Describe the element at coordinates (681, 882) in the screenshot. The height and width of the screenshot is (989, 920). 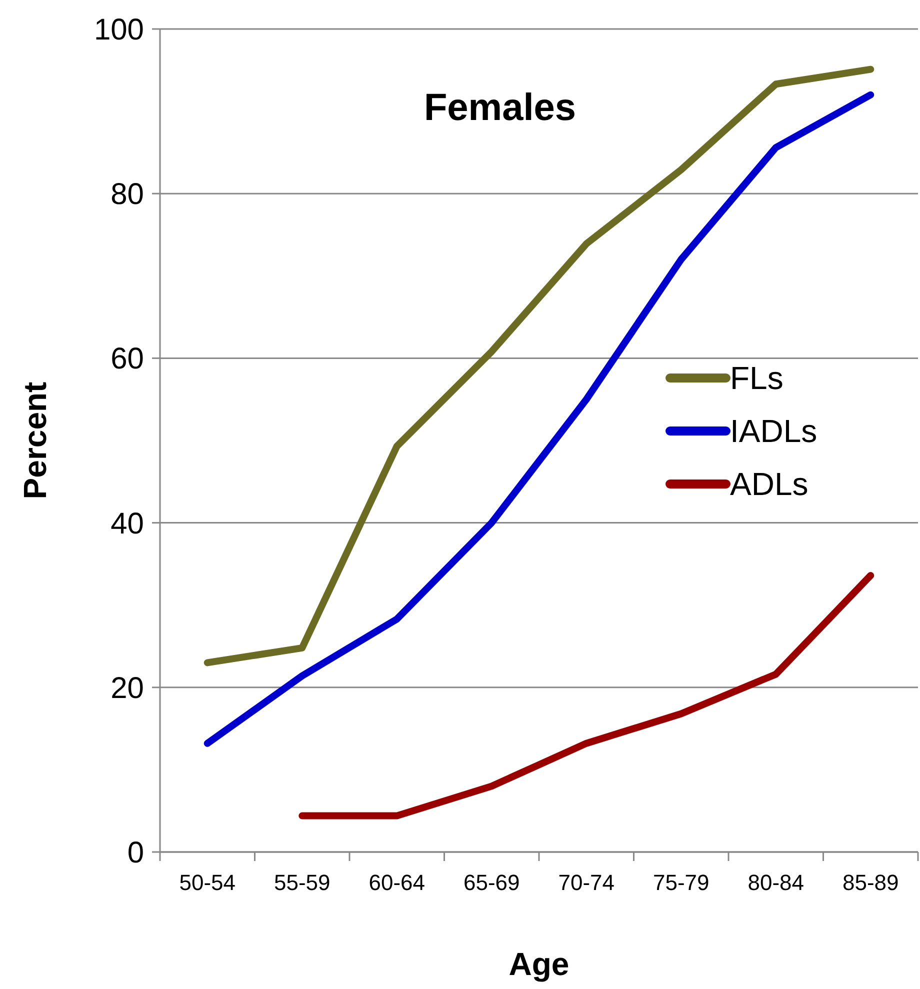
I see `x-tick-label: 75-79` at that location.